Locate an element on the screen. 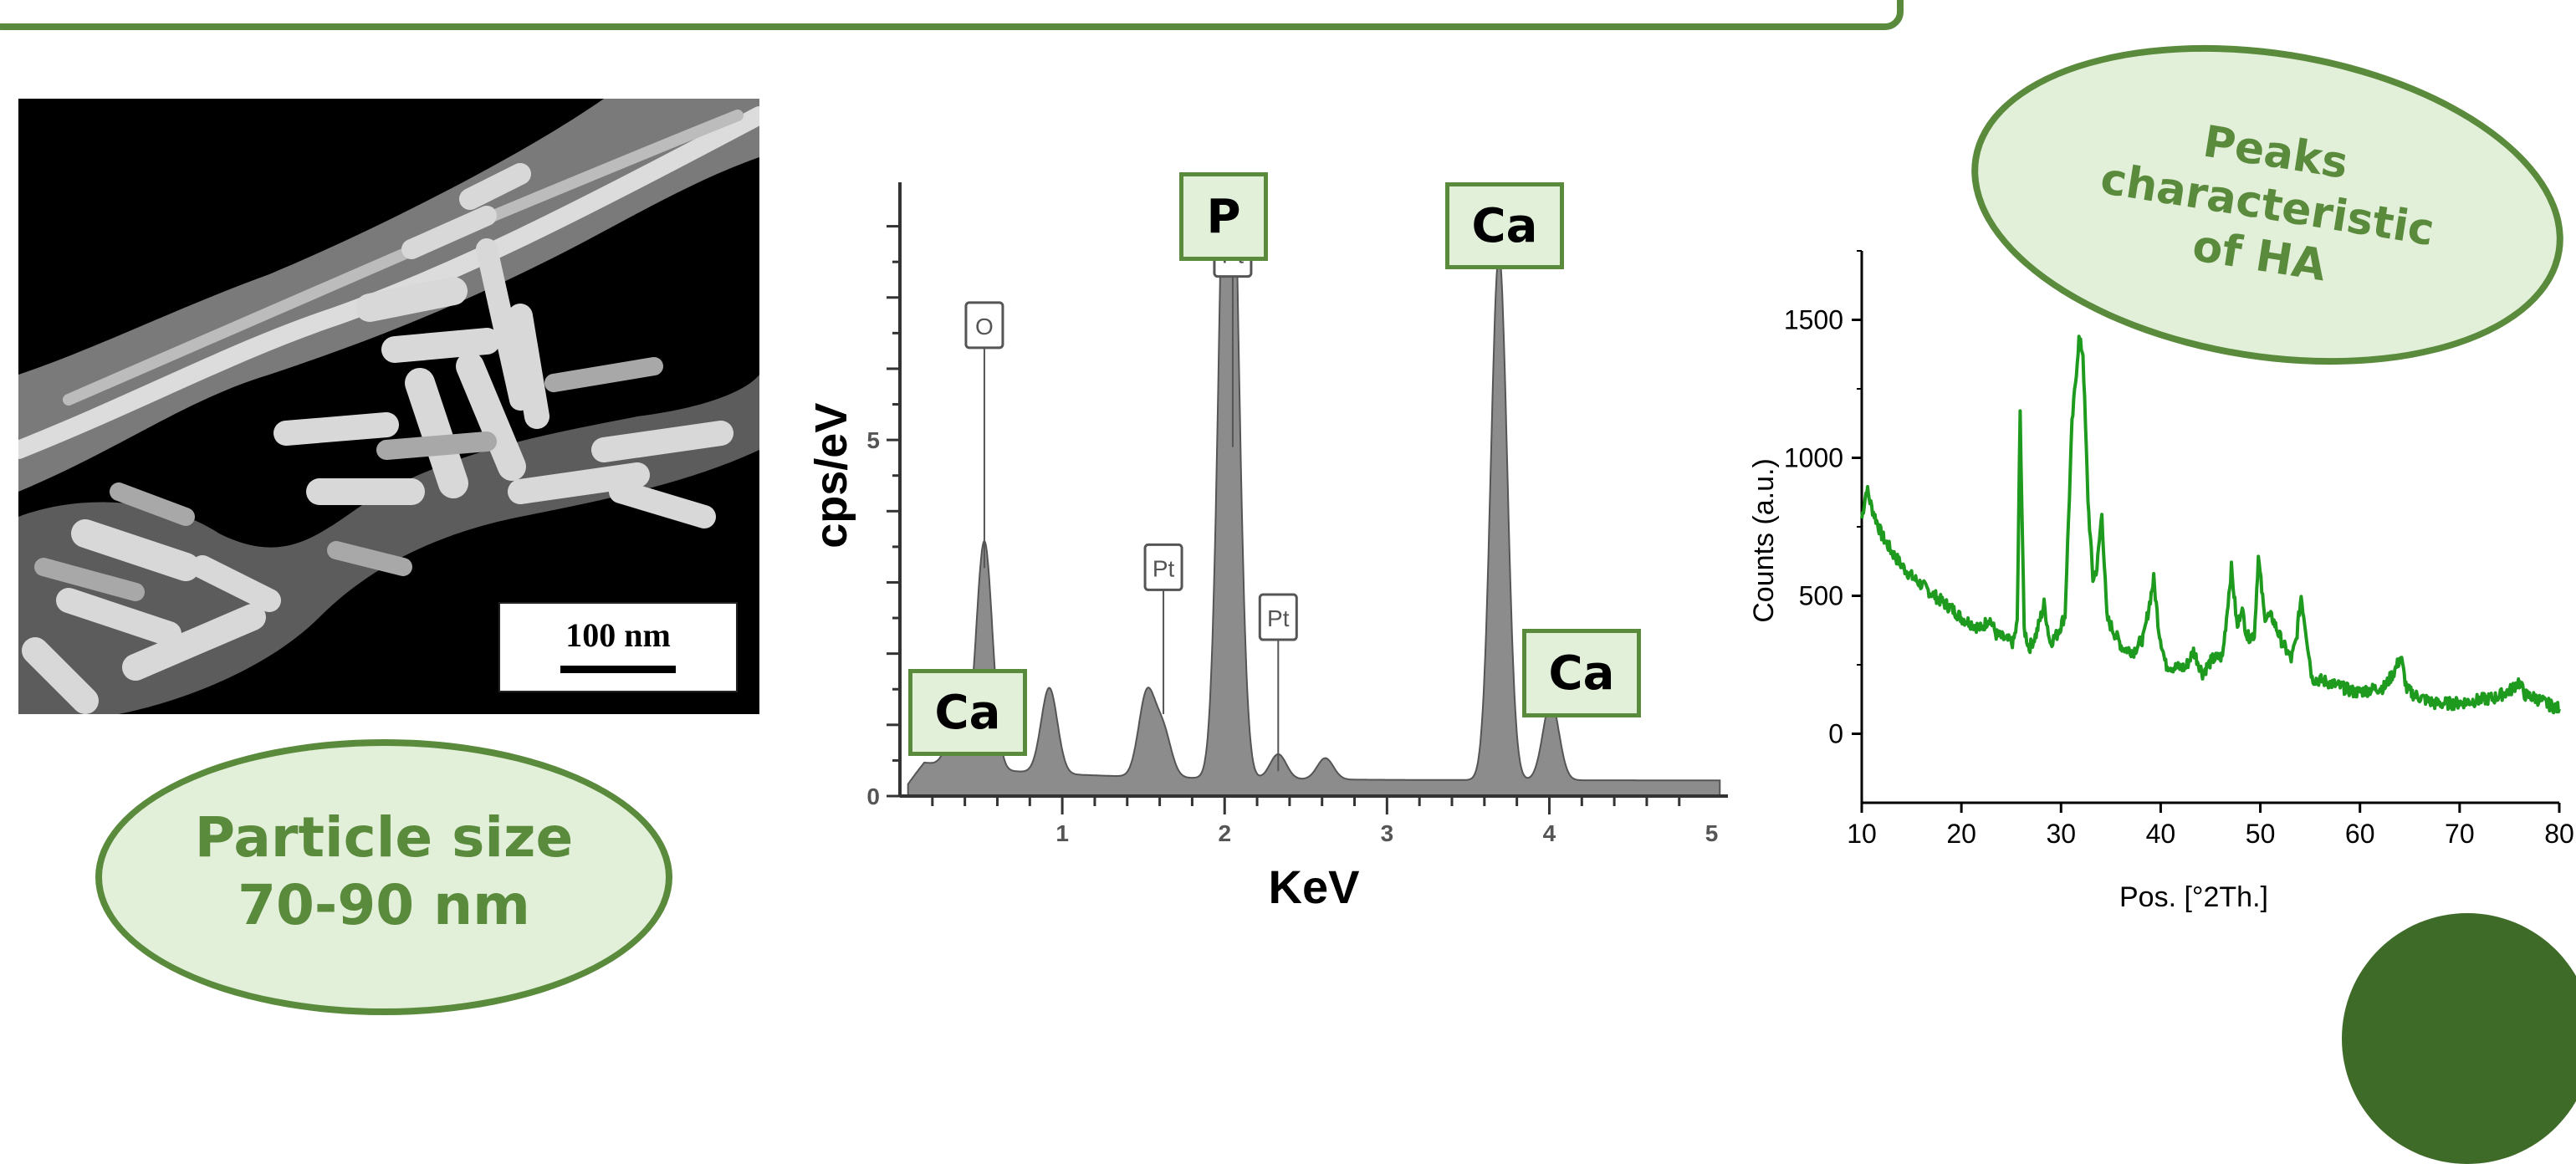 The width and height of the screenshot is (2576, 1164). eds-x-tick-label: 1 is located at coordinates (1062, 833).